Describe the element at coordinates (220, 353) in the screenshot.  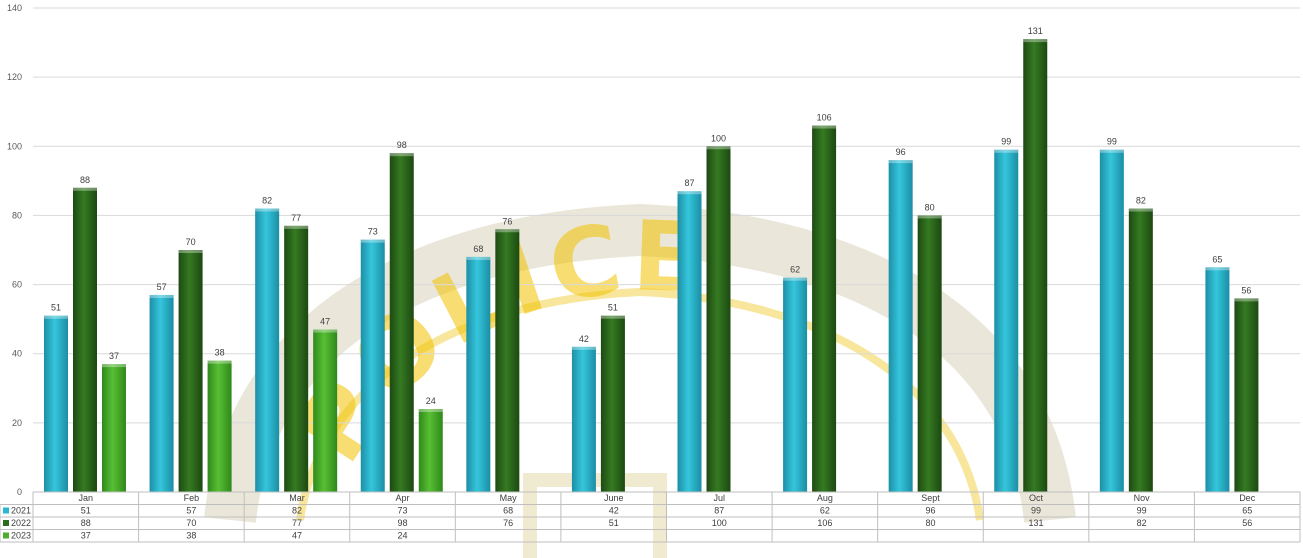
I see `bar-value-label: 38` at that location.